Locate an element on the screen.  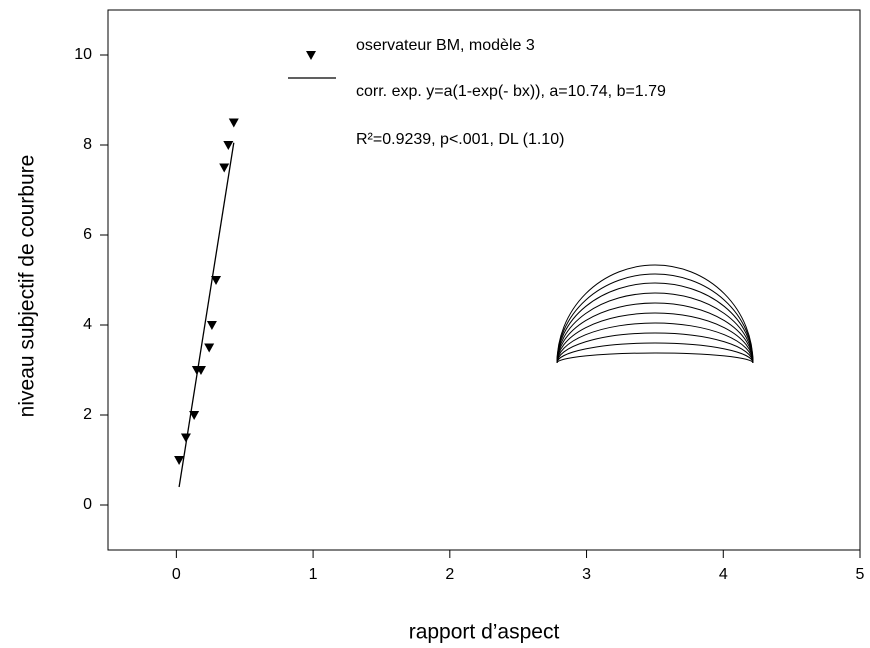
y-tick-label: 0 is located at coordinates (87, 504).